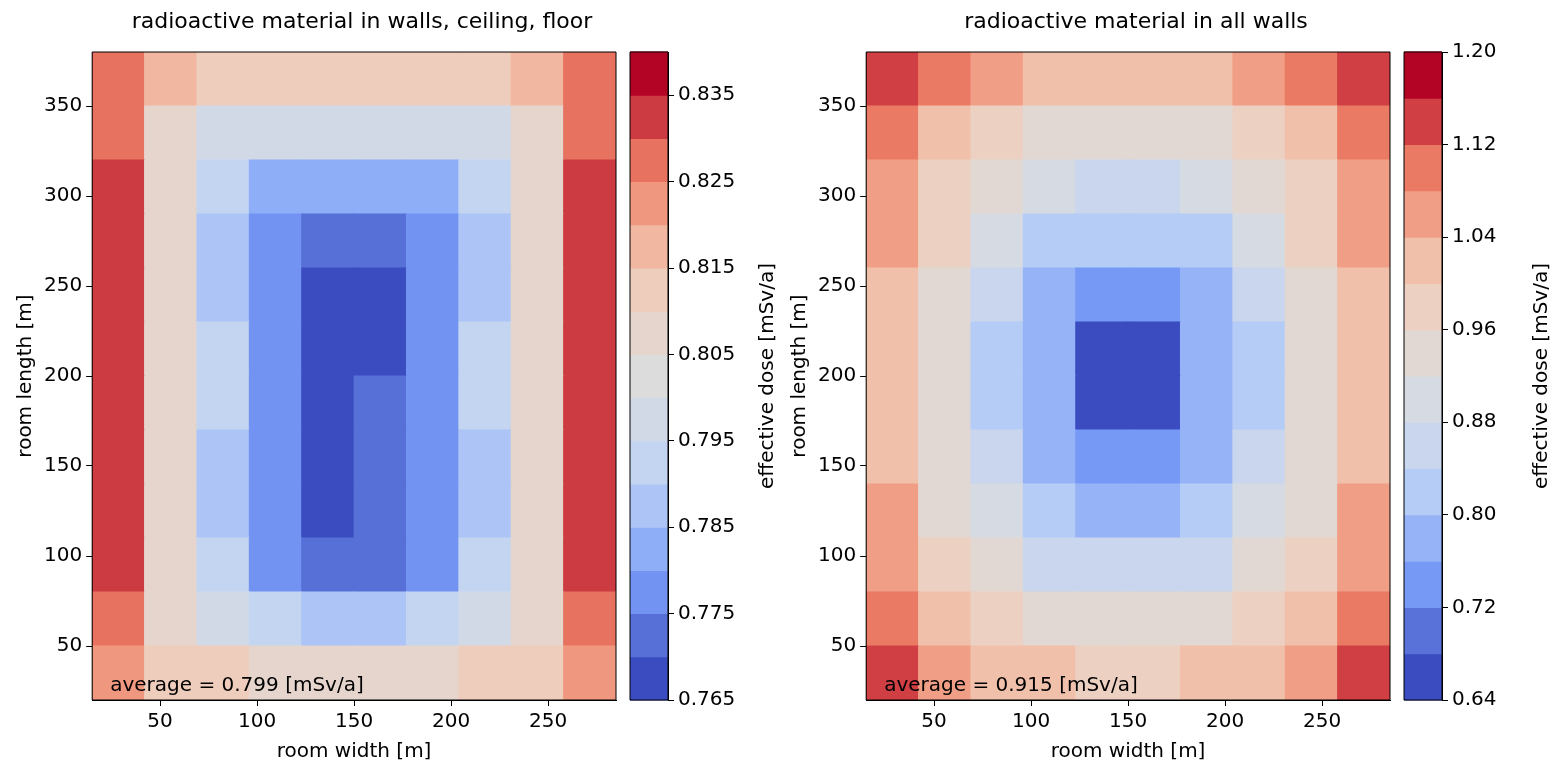 Image resolution: width=1564 pixels, height=774 pixels. I want to click on annotation: average = 0.915 [mSv/a], so click(1011, 684).